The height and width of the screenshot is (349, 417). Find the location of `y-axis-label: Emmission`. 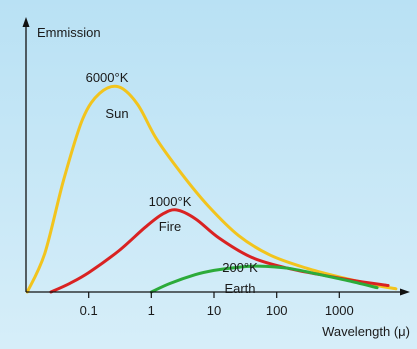

y-axis-label: Emmission is located at coordinates (69, 32).